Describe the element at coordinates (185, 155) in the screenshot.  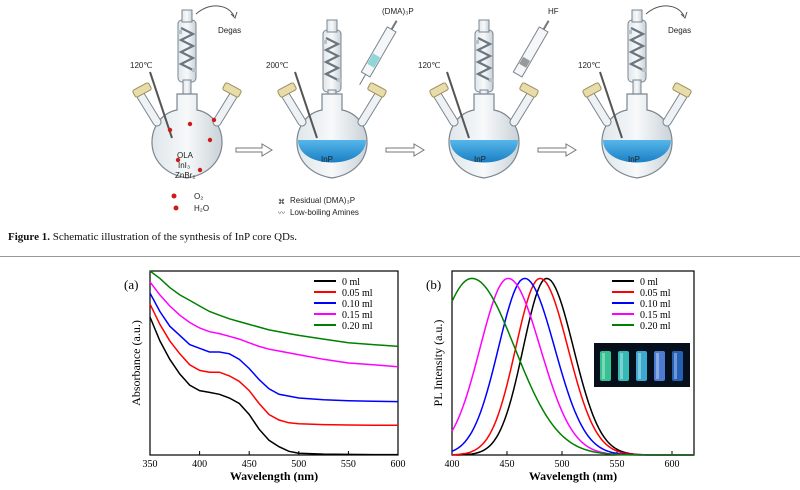
I see `reagent-ola: OLA` at that location.